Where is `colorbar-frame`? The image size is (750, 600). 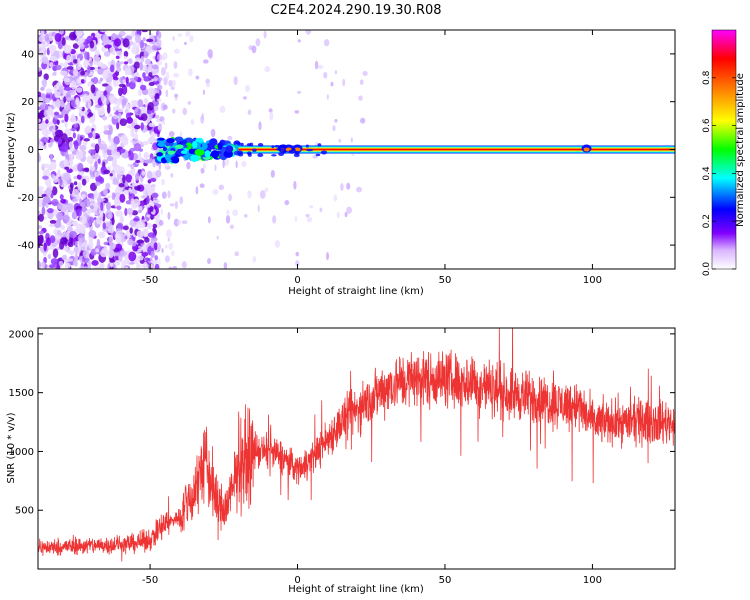
colorbar-frame is located at coordinates (724, 149).